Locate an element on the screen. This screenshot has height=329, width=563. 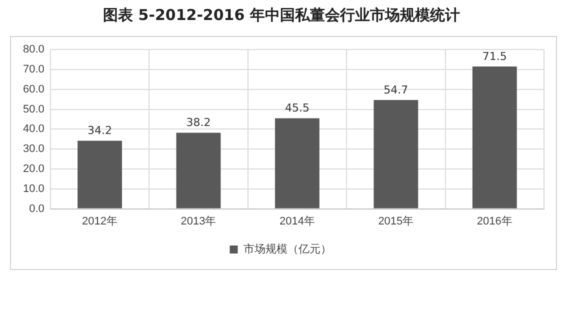
y-tick-label: 50.0 is located at coordinates (33, 109).